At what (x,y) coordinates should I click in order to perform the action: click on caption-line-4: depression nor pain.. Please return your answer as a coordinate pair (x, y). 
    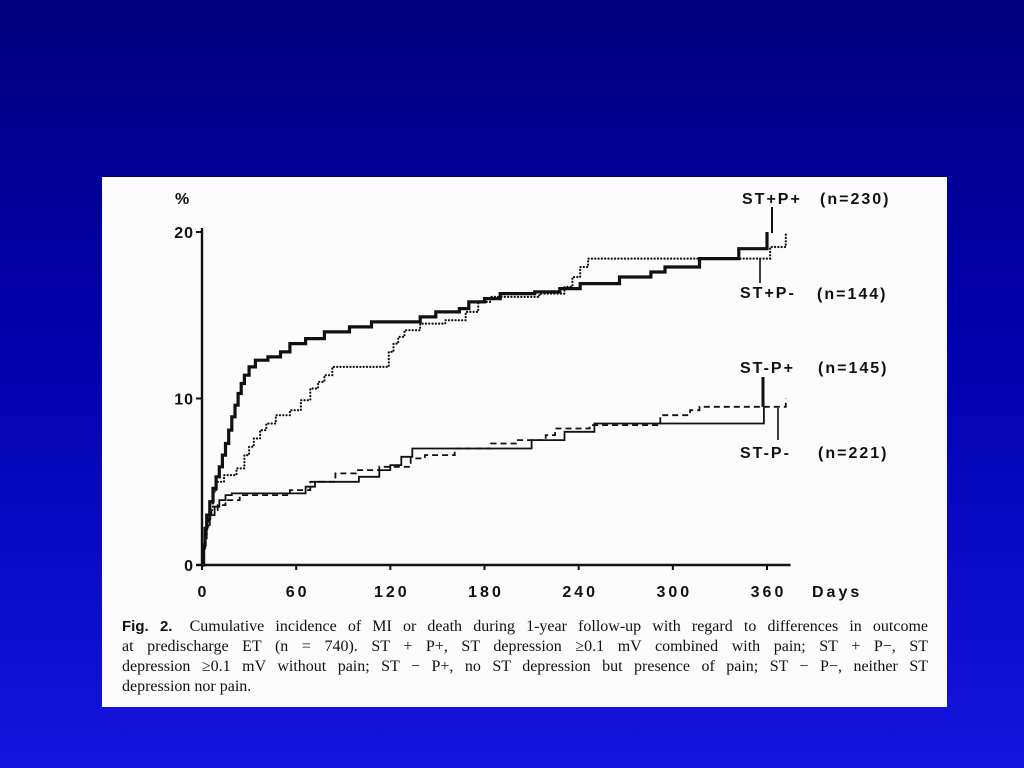
    Looking at the image, I should click on (187, 686).